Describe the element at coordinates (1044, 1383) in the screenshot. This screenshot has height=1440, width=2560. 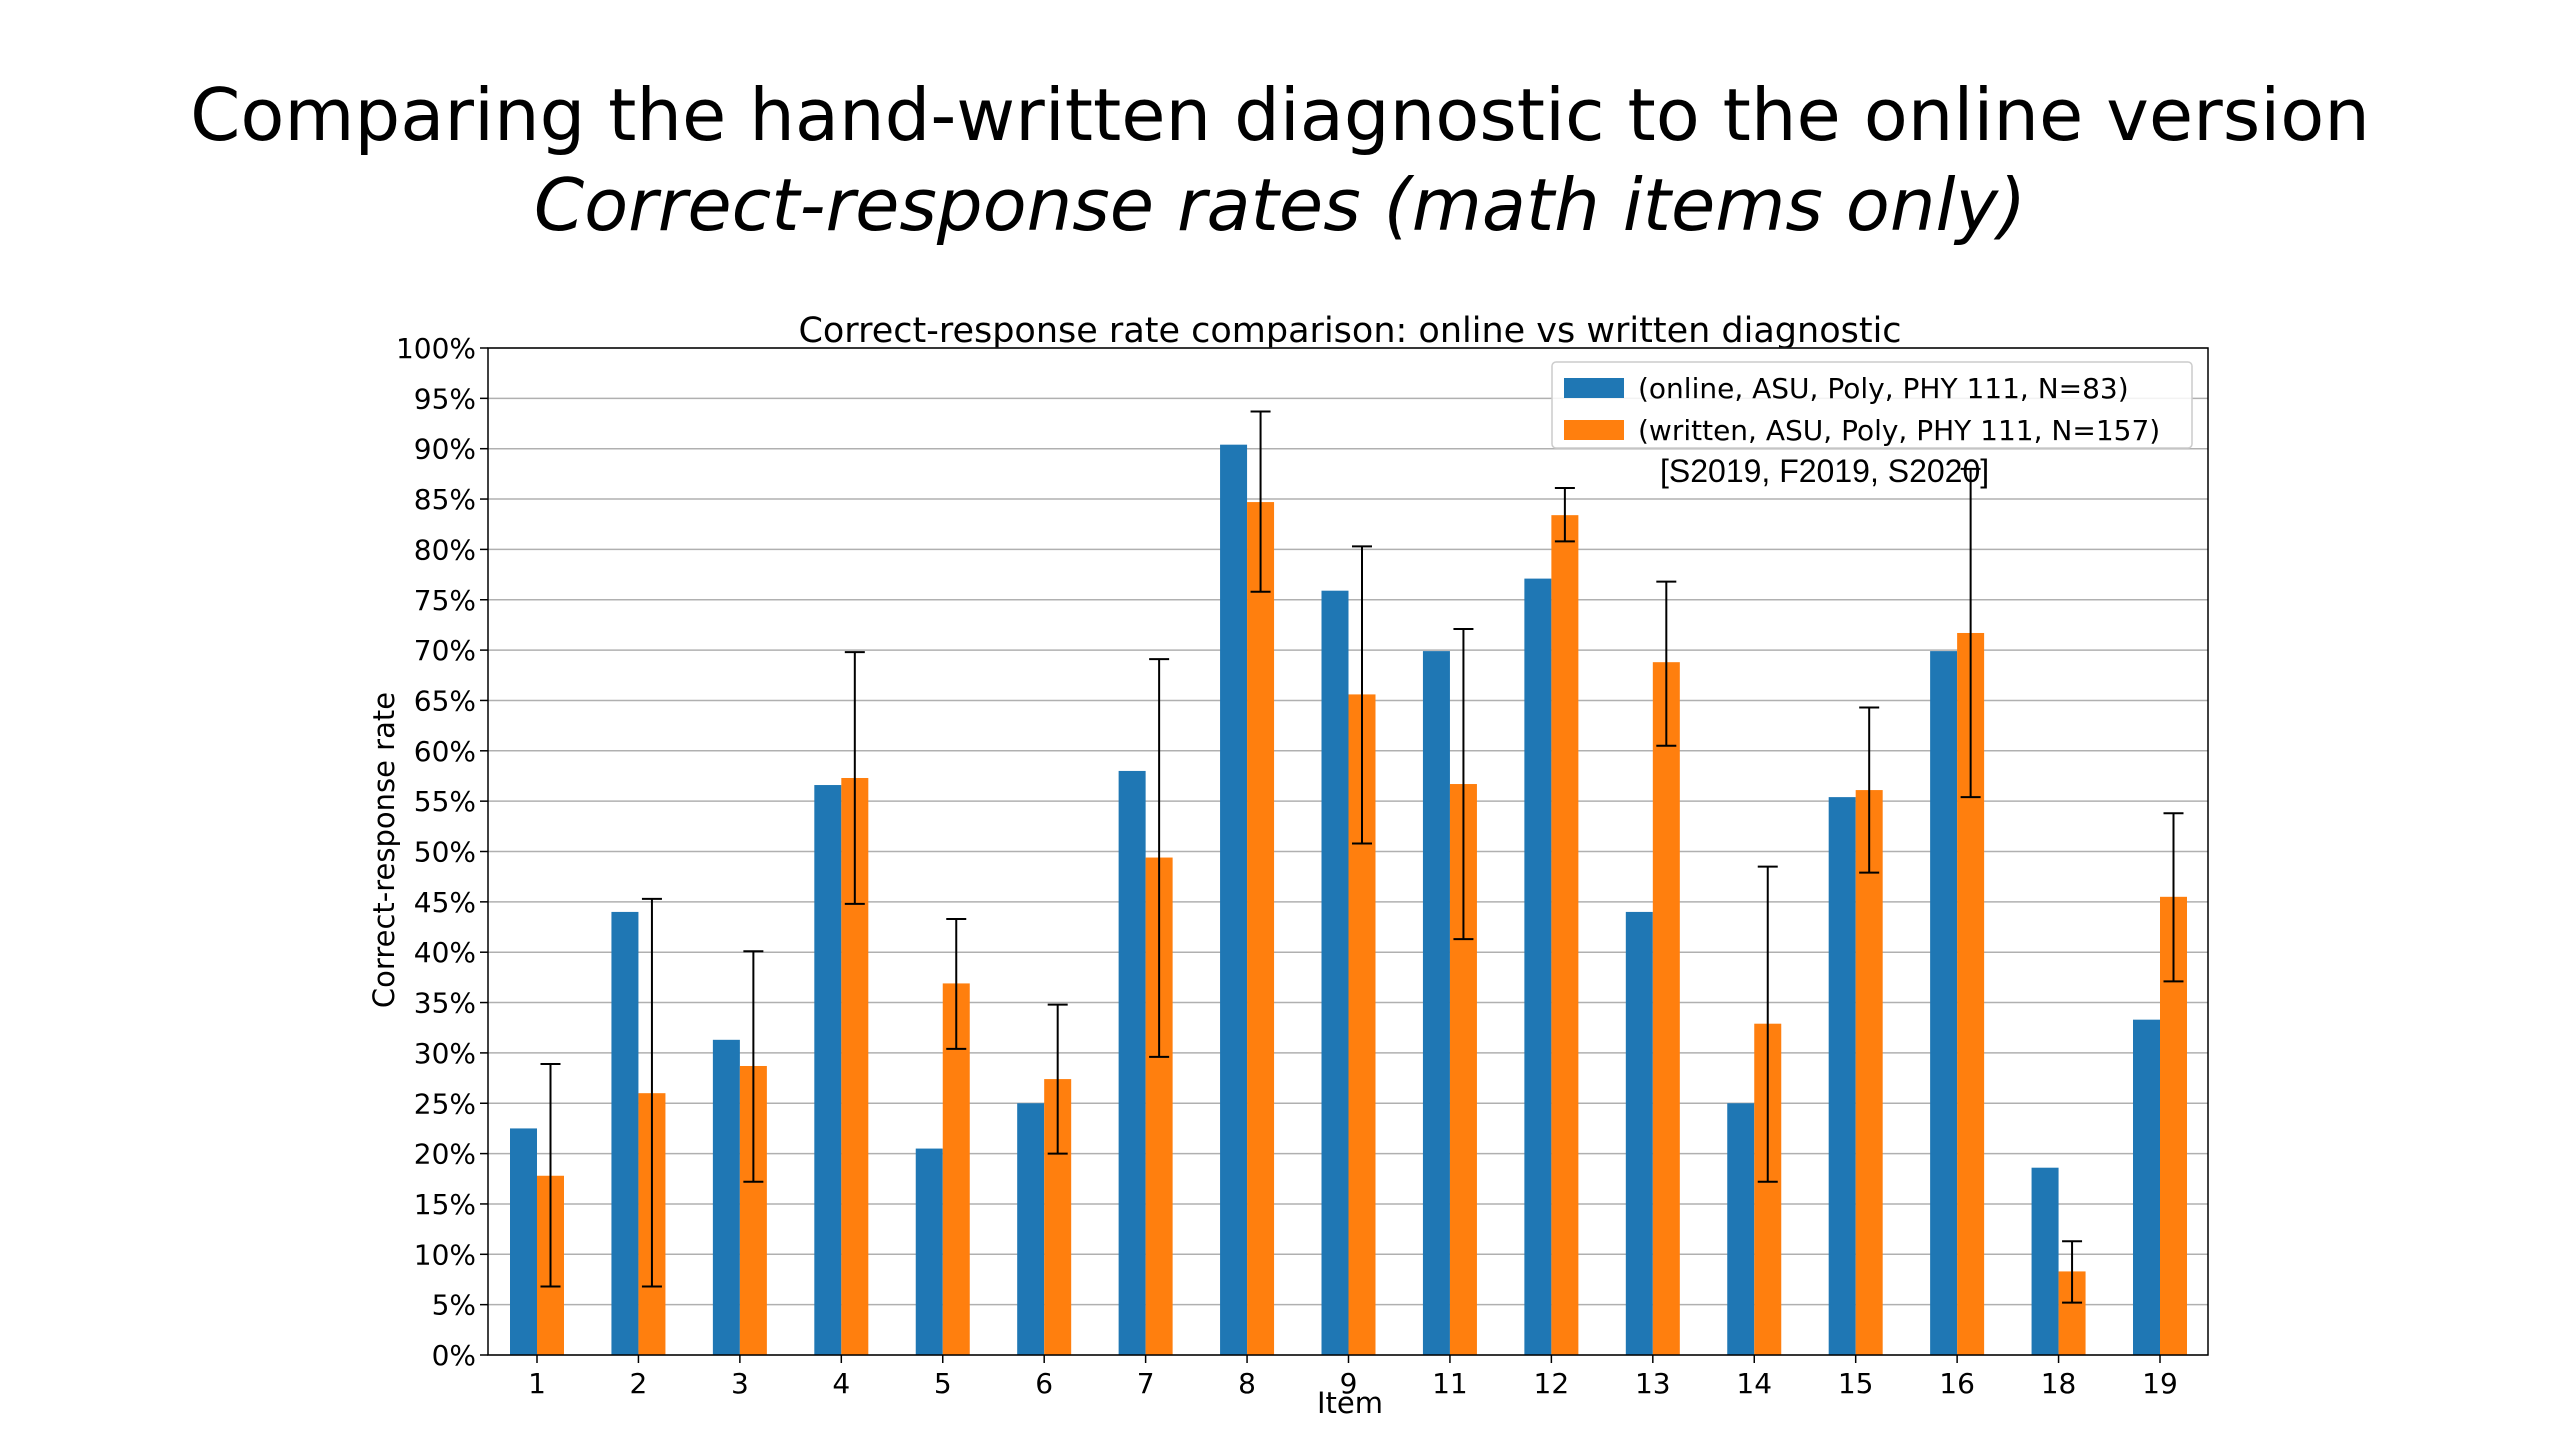
I see `x-tick-label: 6` at that location.